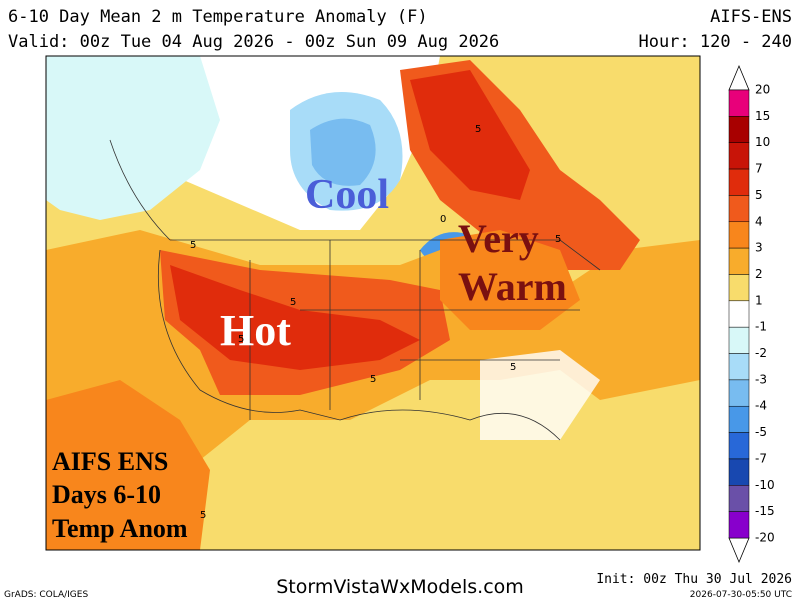  Describe the element at coordinates (255, 330) in the screenshot. I see `annotation: Hot` at that location.